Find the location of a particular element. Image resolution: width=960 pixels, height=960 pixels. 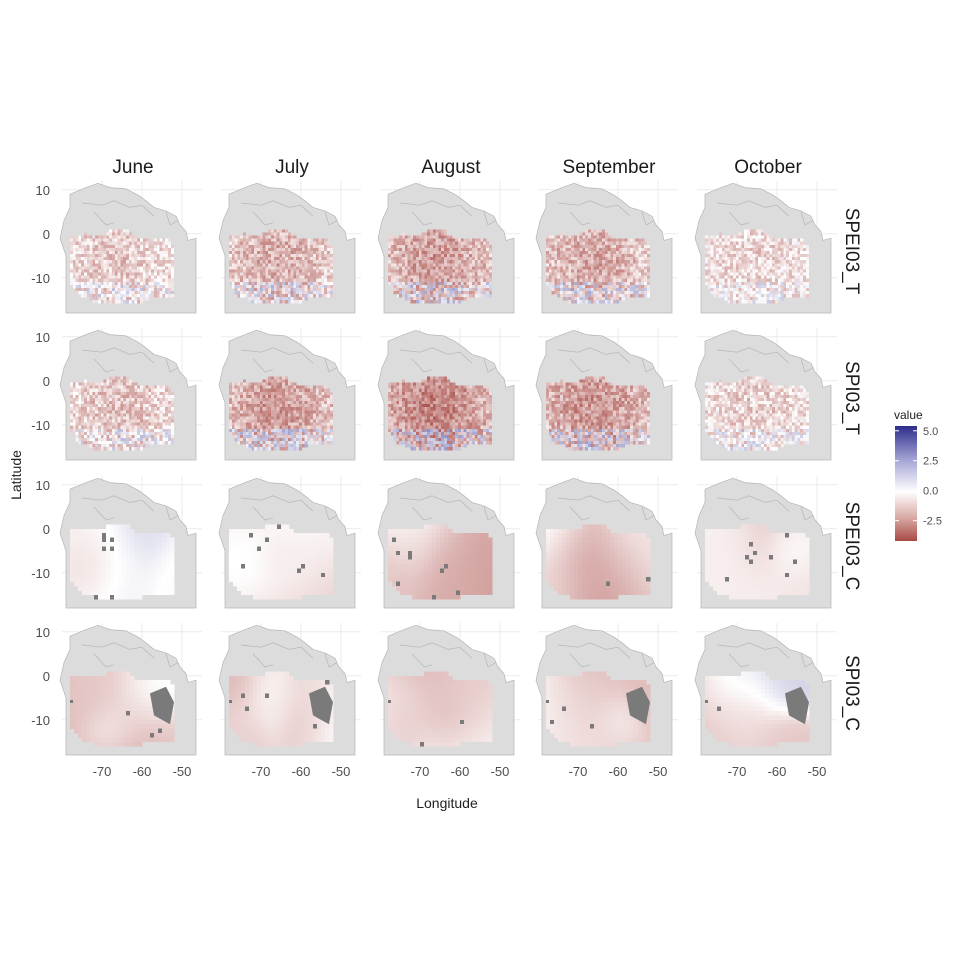

row-titles: SPEI03_T SPI03_T SPEI03_C SPI03_C is located at coordinates (851, 469).